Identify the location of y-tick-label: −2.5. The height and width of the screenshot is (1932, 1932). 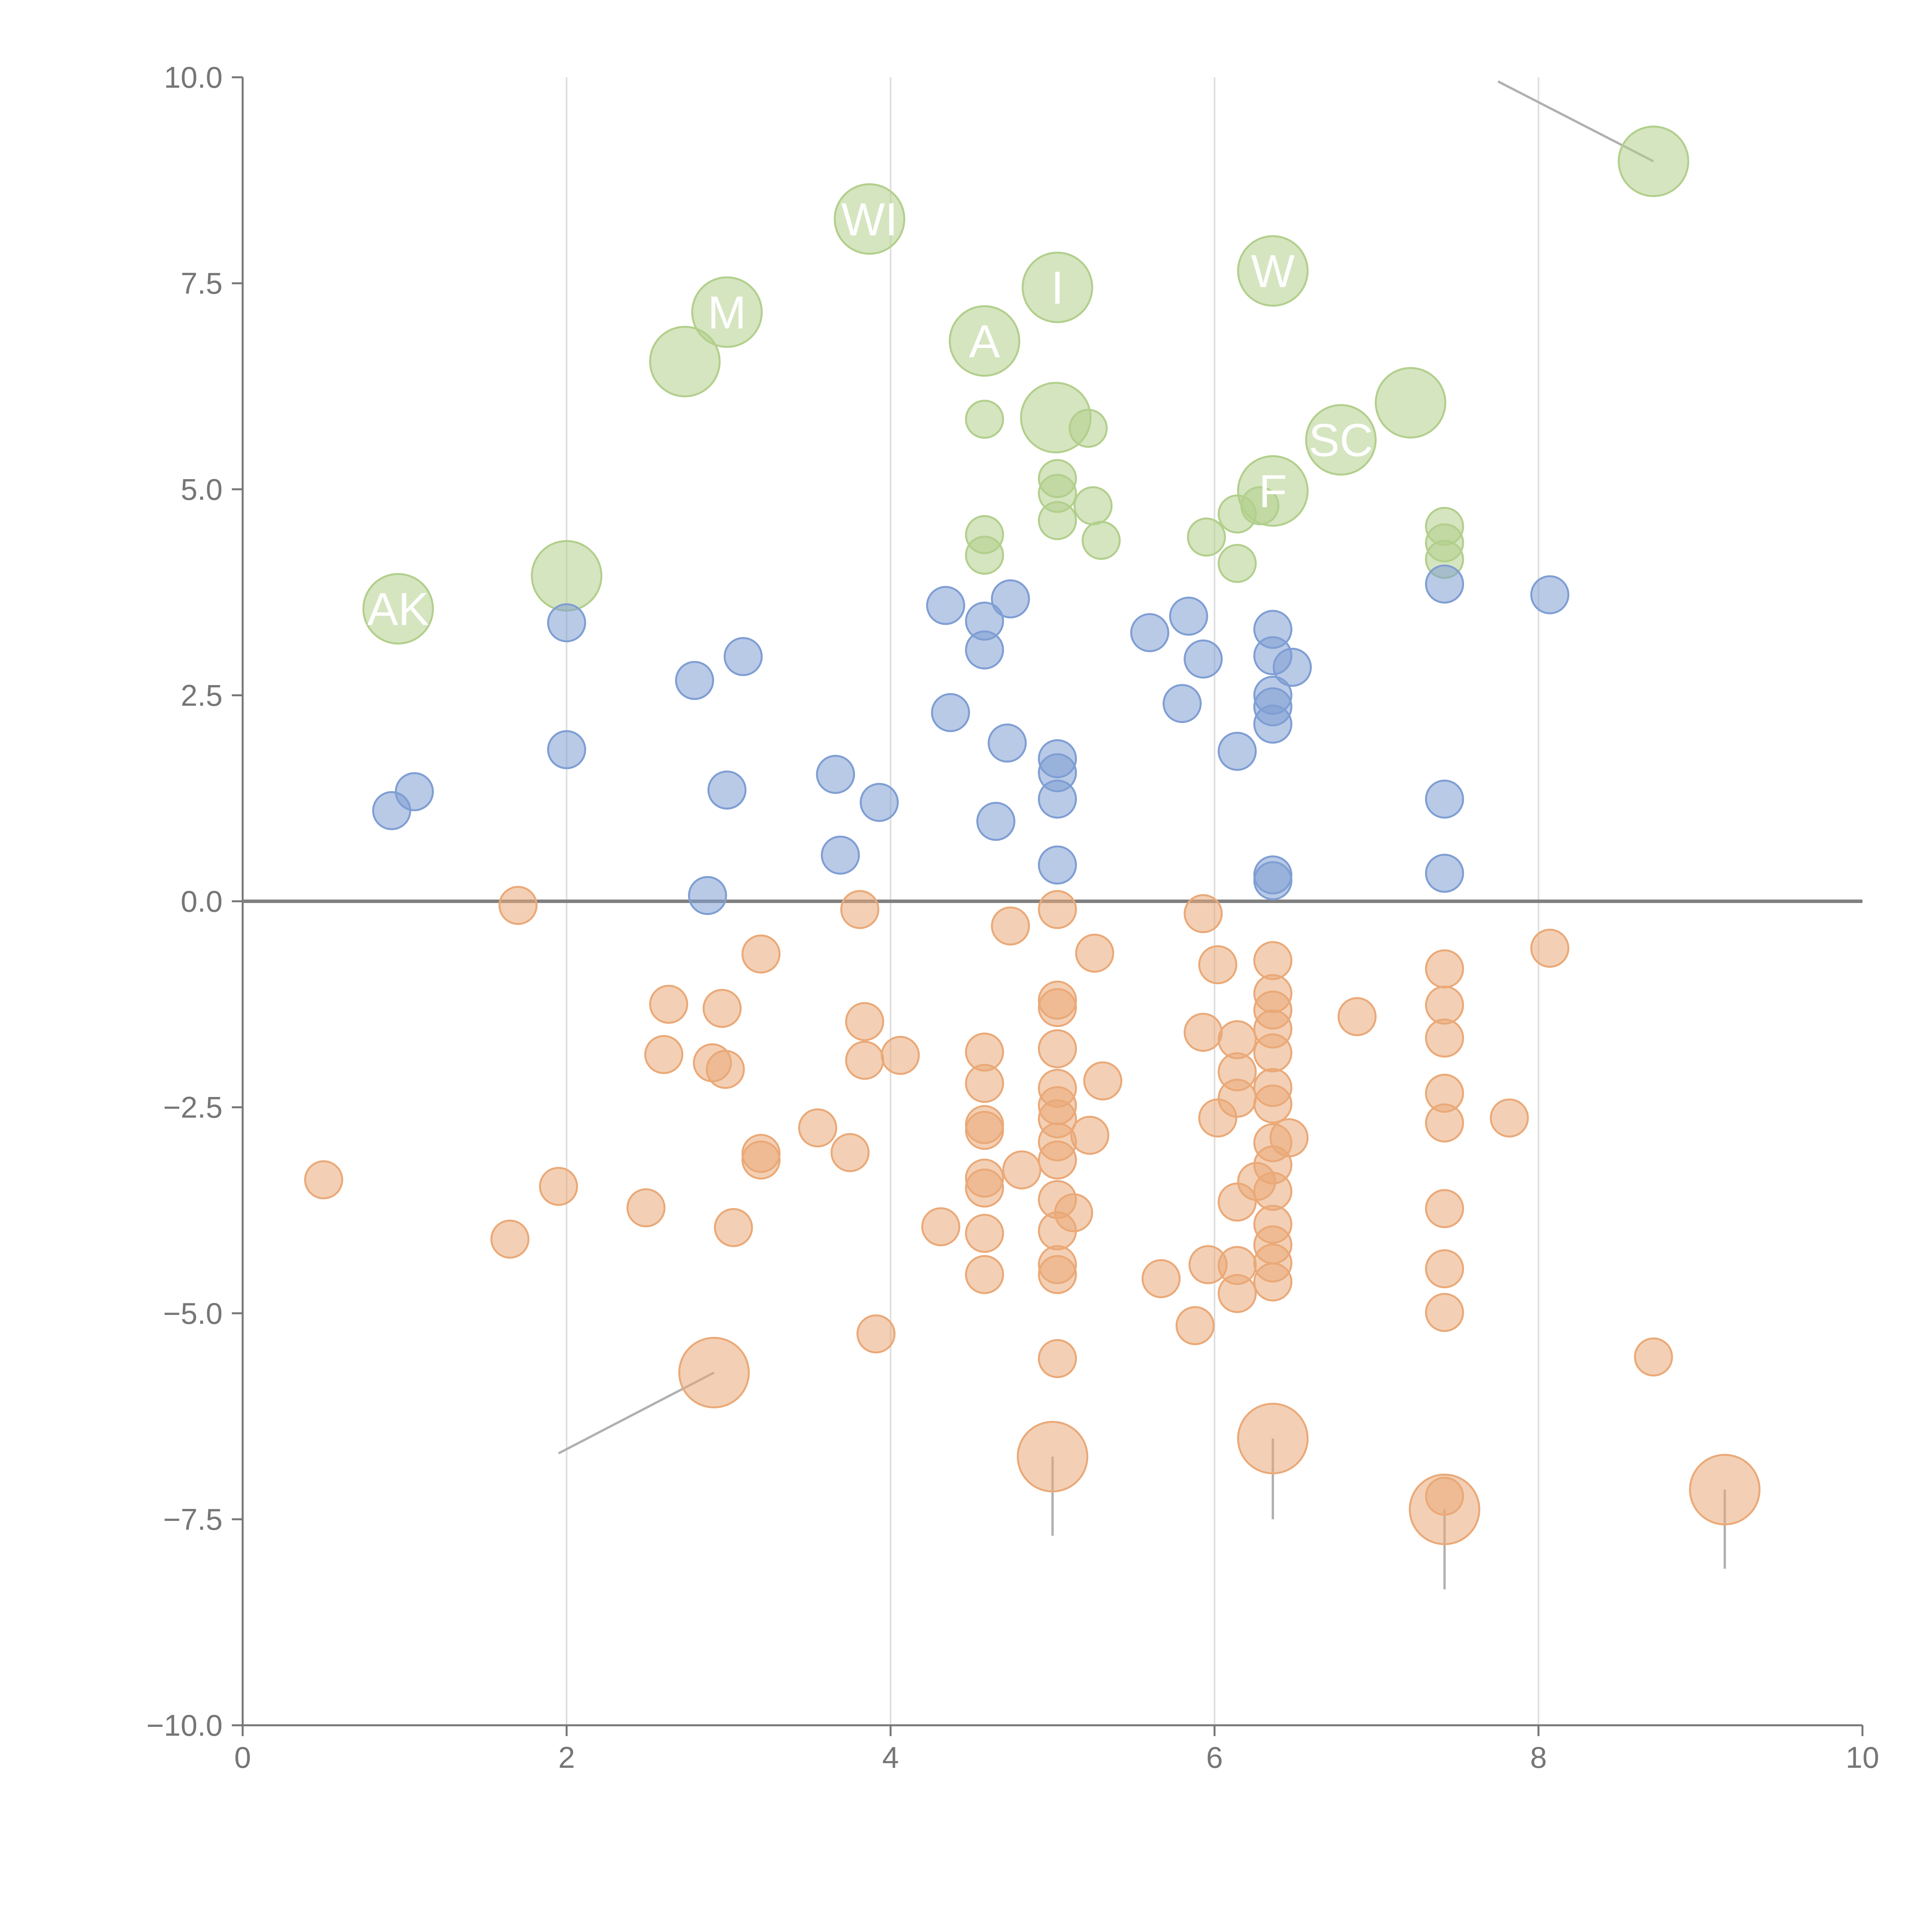
(193, 1107).